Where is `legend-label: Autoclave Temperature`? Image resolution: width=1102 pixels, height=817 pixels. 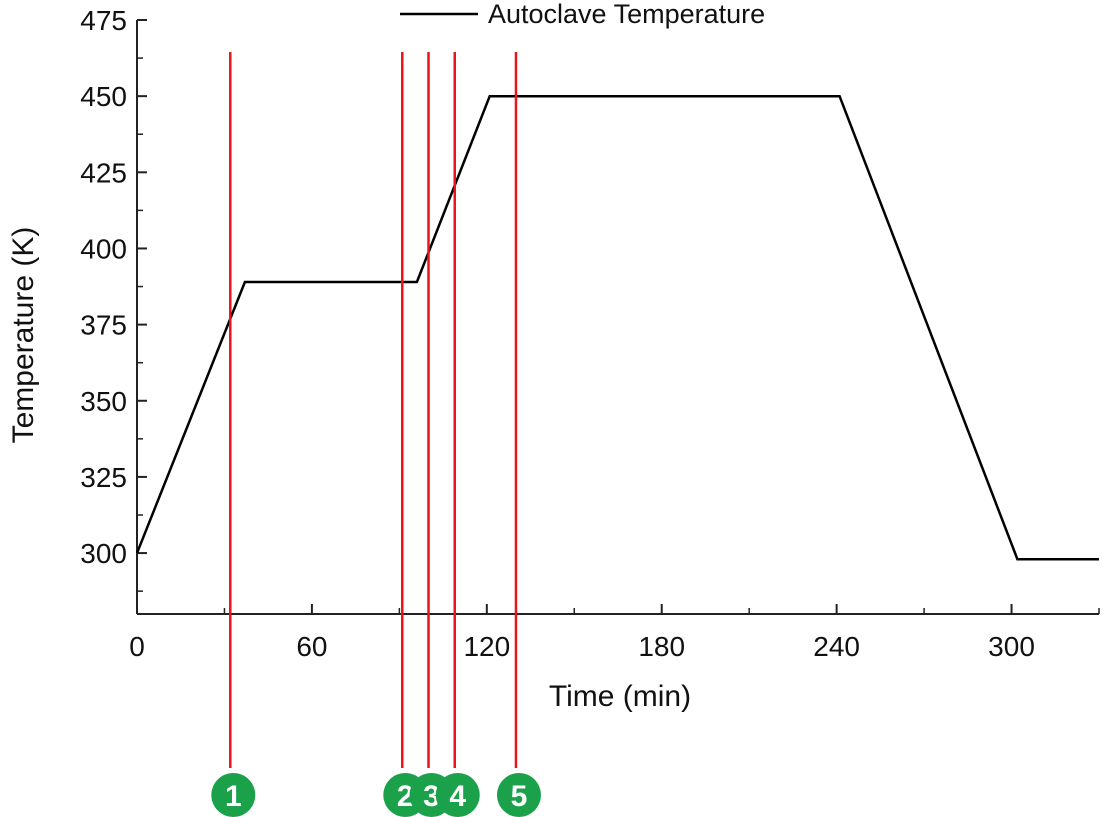 legend-label: Autoclave Temperature is located at coordinates (626, 14).